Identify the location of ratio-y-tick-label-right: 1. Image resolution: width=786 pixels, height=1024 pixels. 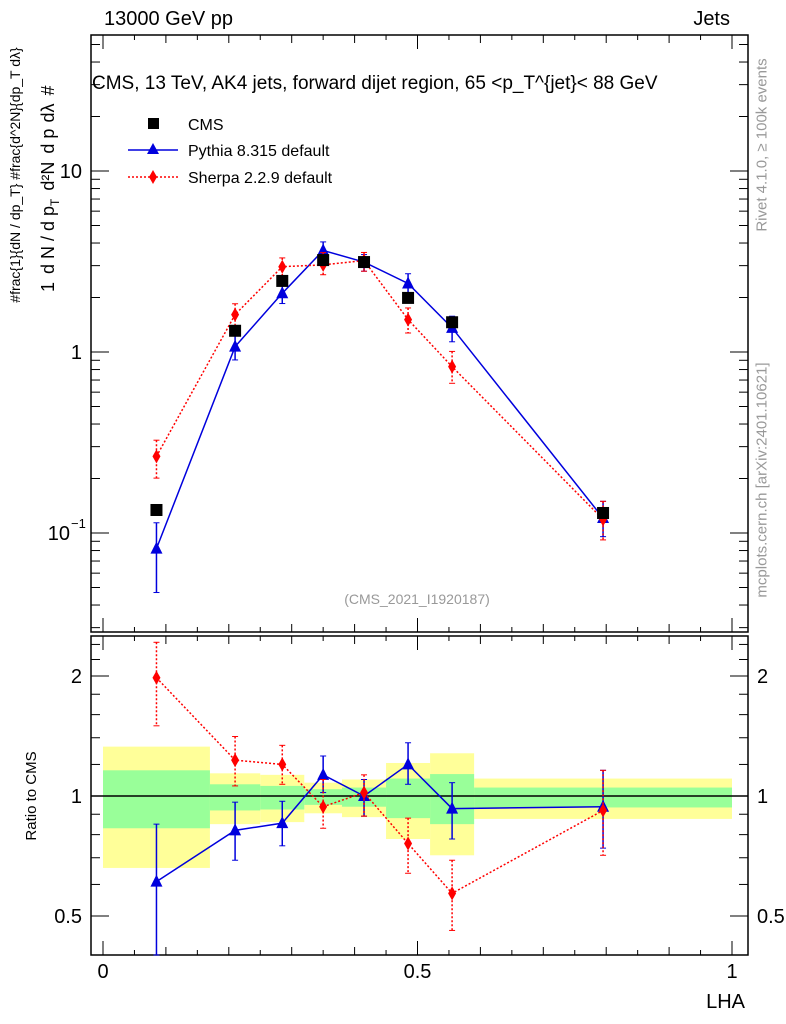
(762, 797).